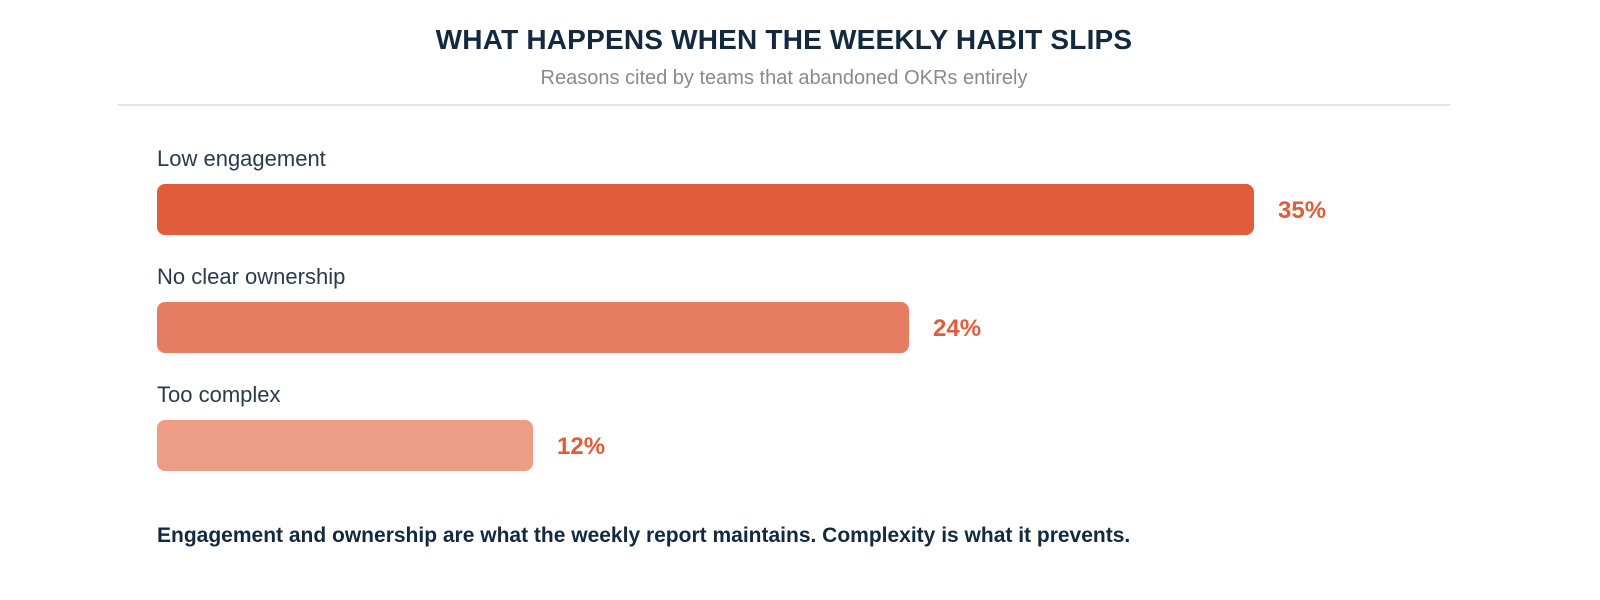  I want to click on value-label: 35%, so click(1302, 210).